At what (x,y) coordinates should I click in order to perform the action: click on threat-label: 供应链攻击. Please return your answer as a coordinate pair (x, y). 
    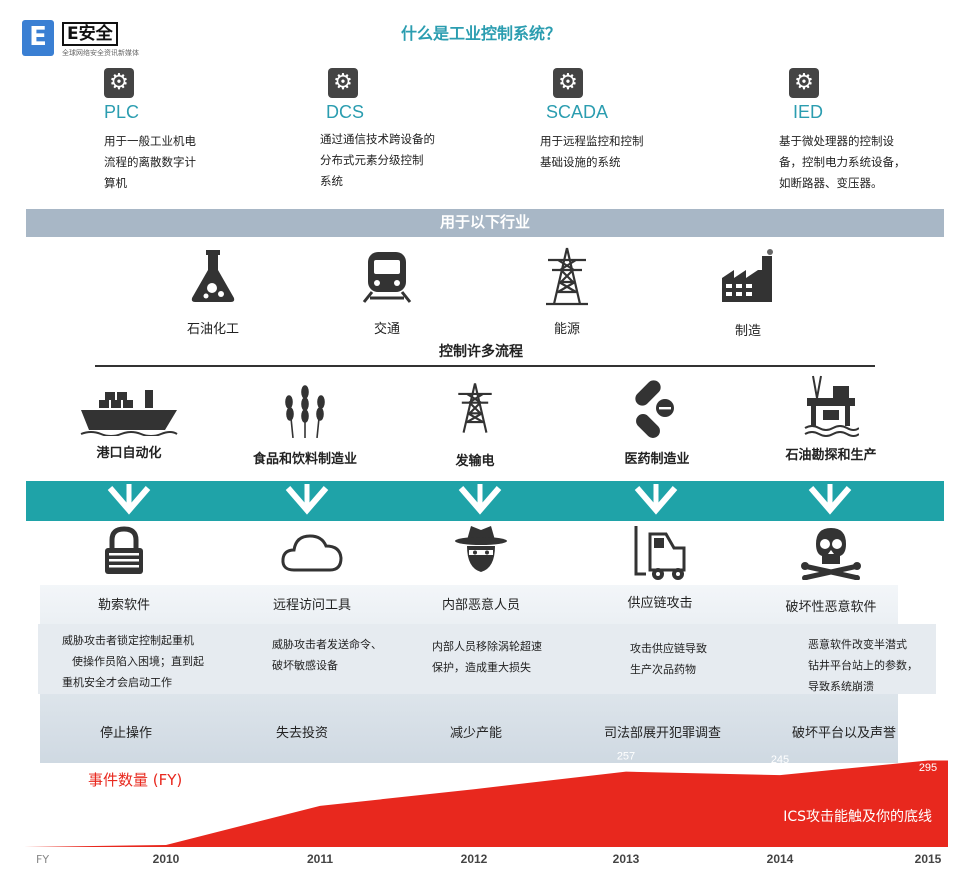
    Looking at the image, I should click on (660, 603).